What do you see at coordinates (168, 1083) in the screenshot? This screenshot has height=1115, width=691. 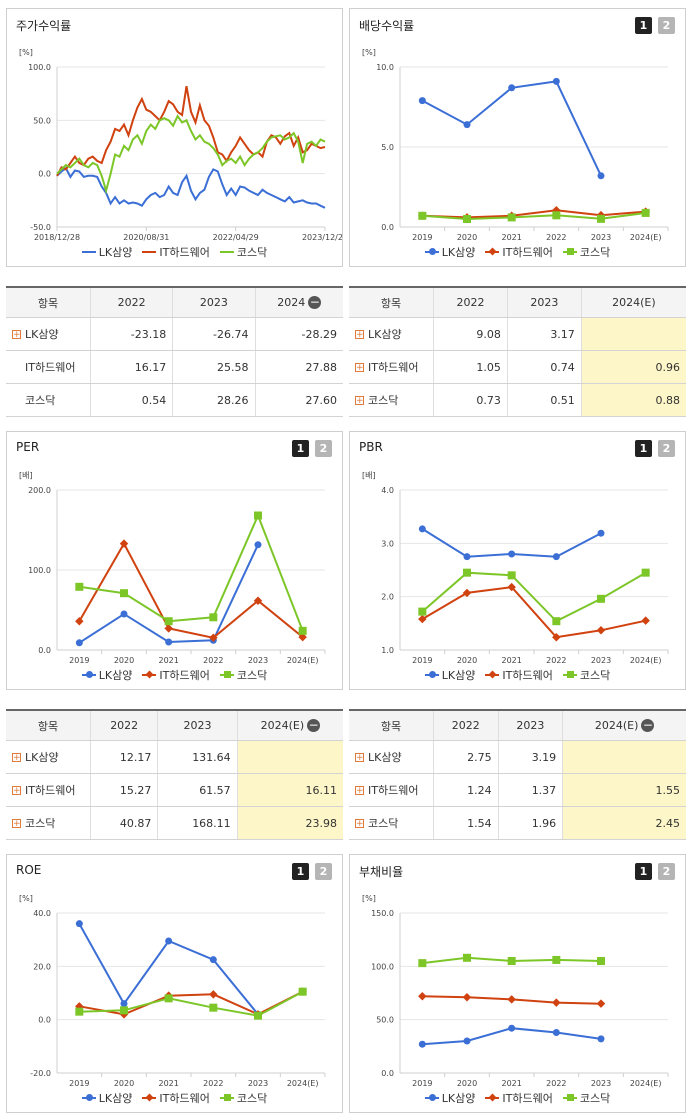 I see `x-tick-label: 2021` at bounding box center [168, 1083].